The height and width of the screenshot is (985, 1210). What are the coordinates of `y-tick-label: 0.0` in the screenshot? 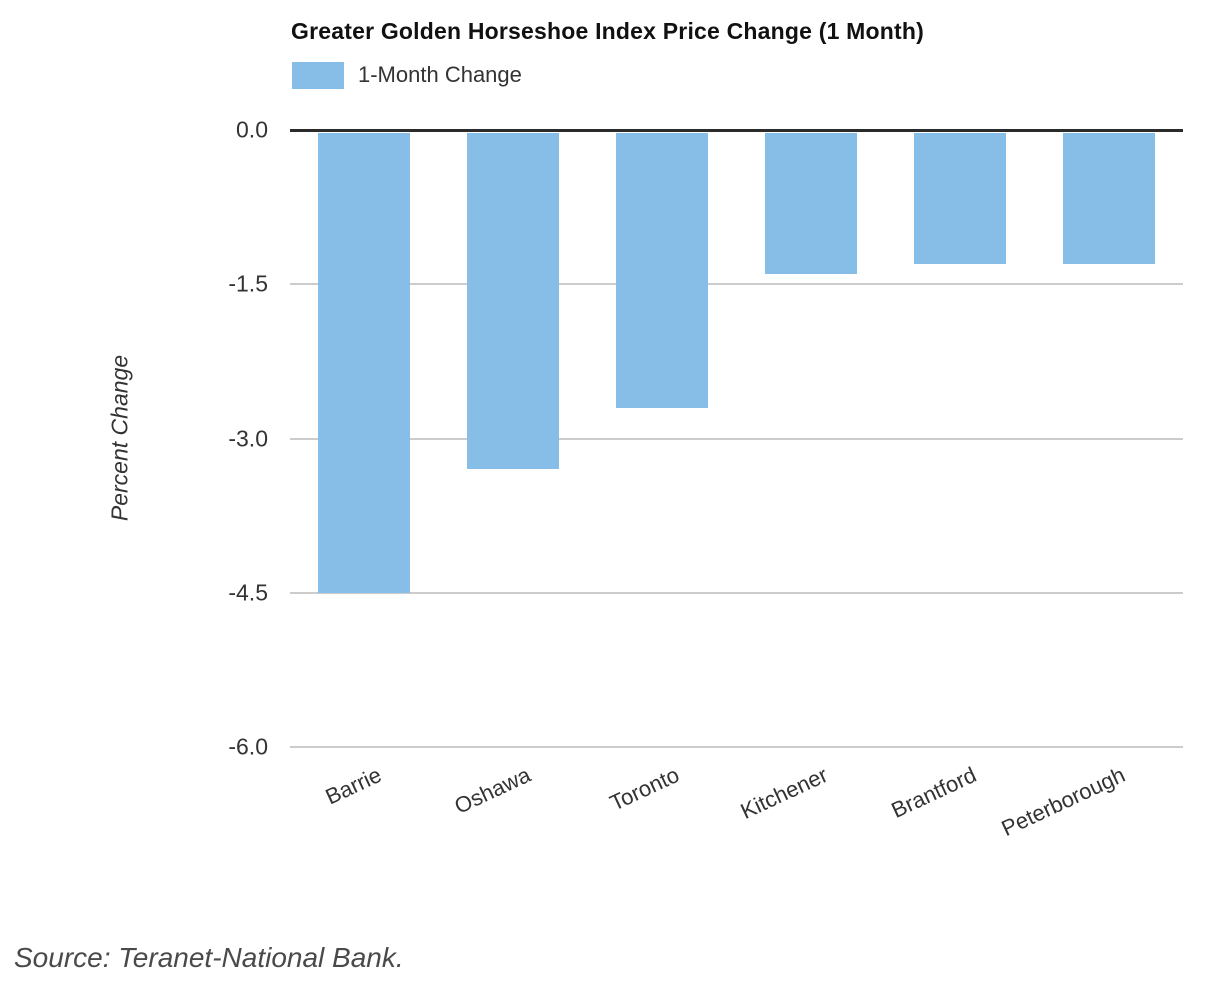 It's located at (252, 129).